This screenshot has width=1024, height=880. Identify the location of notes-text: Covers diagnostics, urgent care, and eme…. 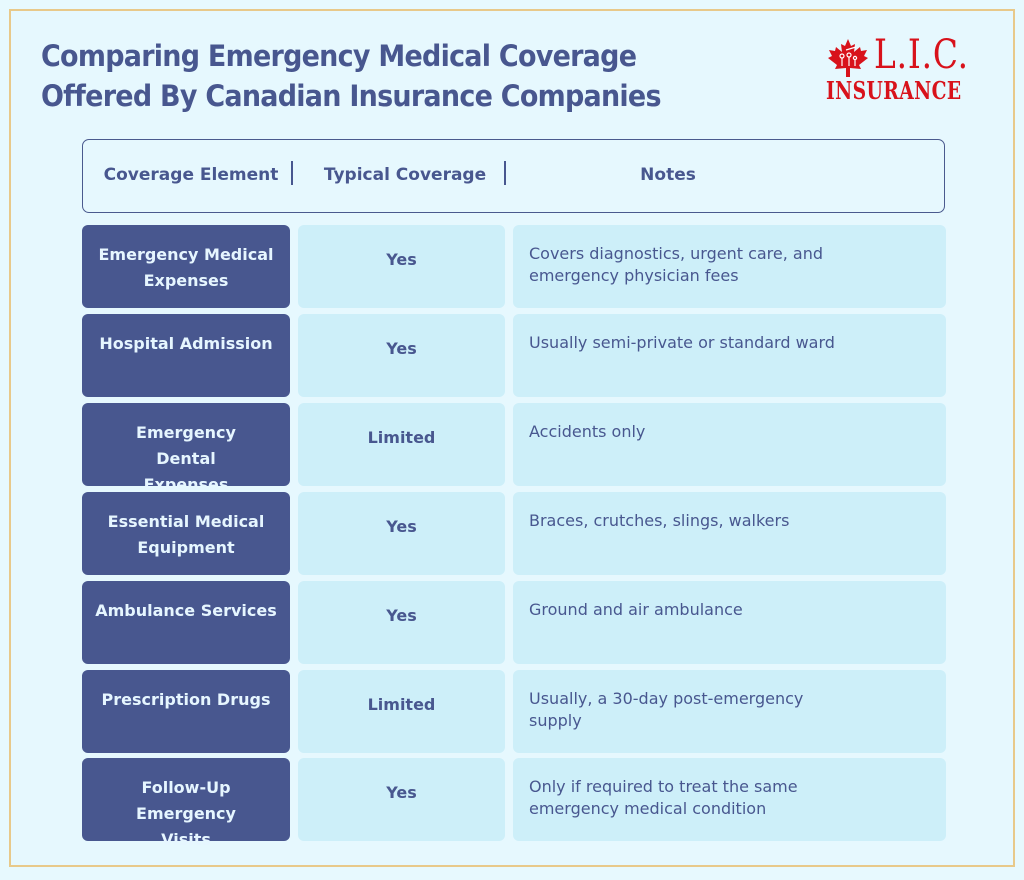
(676, 264).